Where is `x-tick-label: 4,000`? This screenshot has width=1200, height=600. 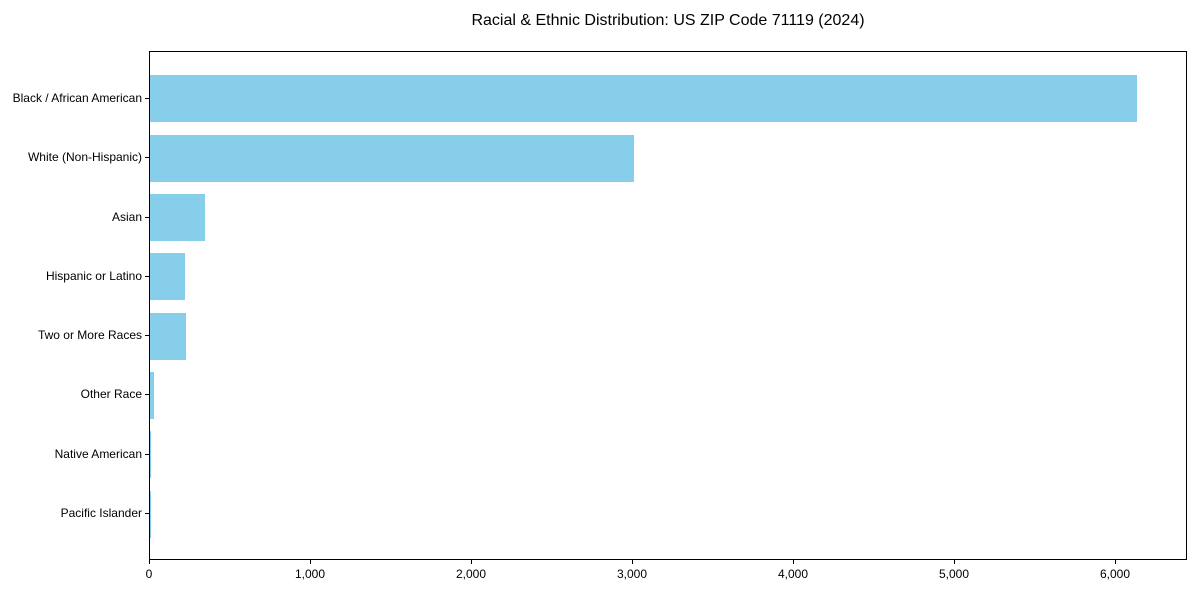
x-tick-label: 4,000 is located at coordinates (793, 574).